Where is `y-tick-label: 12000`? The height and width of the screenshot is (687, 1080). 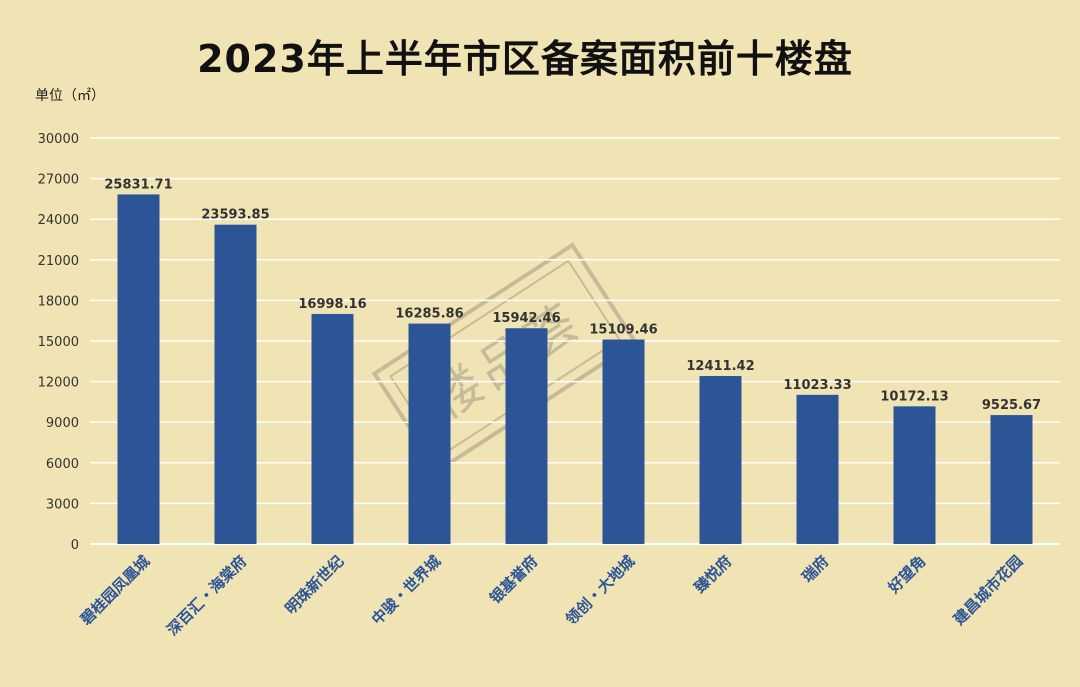 y-tick-label: 12000 is located at coordinates (58, 383).